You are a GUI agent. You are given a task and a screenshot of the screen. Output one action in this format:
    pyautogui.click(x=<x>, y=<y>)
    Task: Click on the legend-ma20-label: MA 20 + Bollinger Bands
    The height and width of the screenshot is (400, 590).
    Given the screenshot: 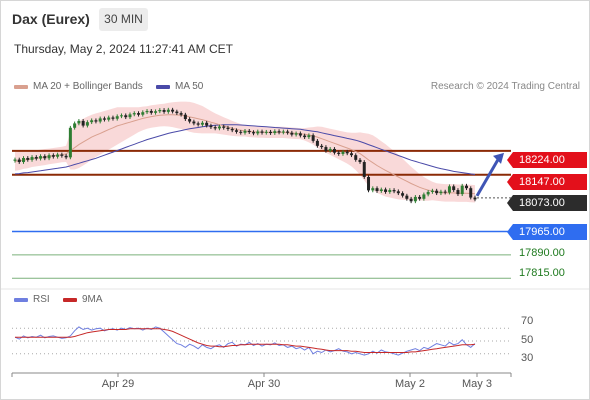 What is the action you would take?
    pyautogui.click(x=88, y=86)
    